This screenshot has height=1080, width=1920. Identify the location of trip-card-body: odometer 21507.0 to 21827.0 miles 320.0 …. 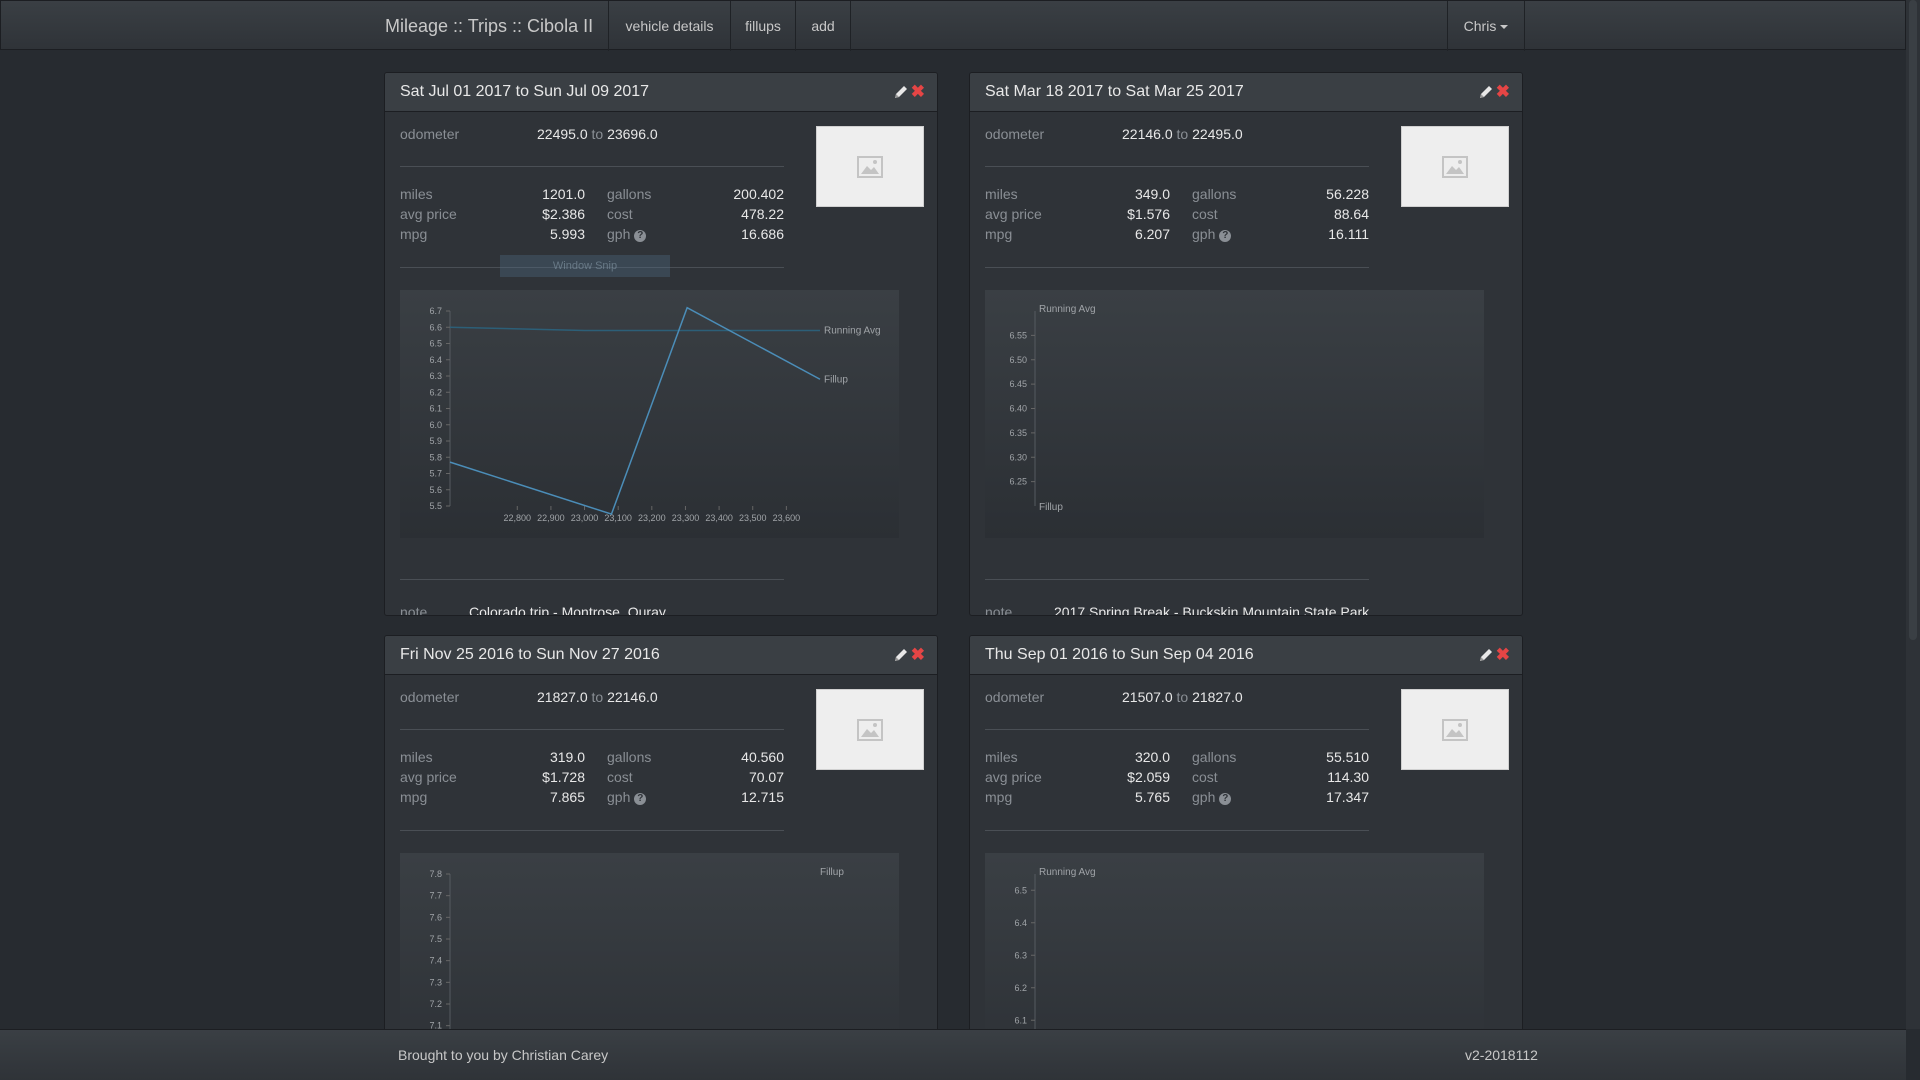
(1246, 864).